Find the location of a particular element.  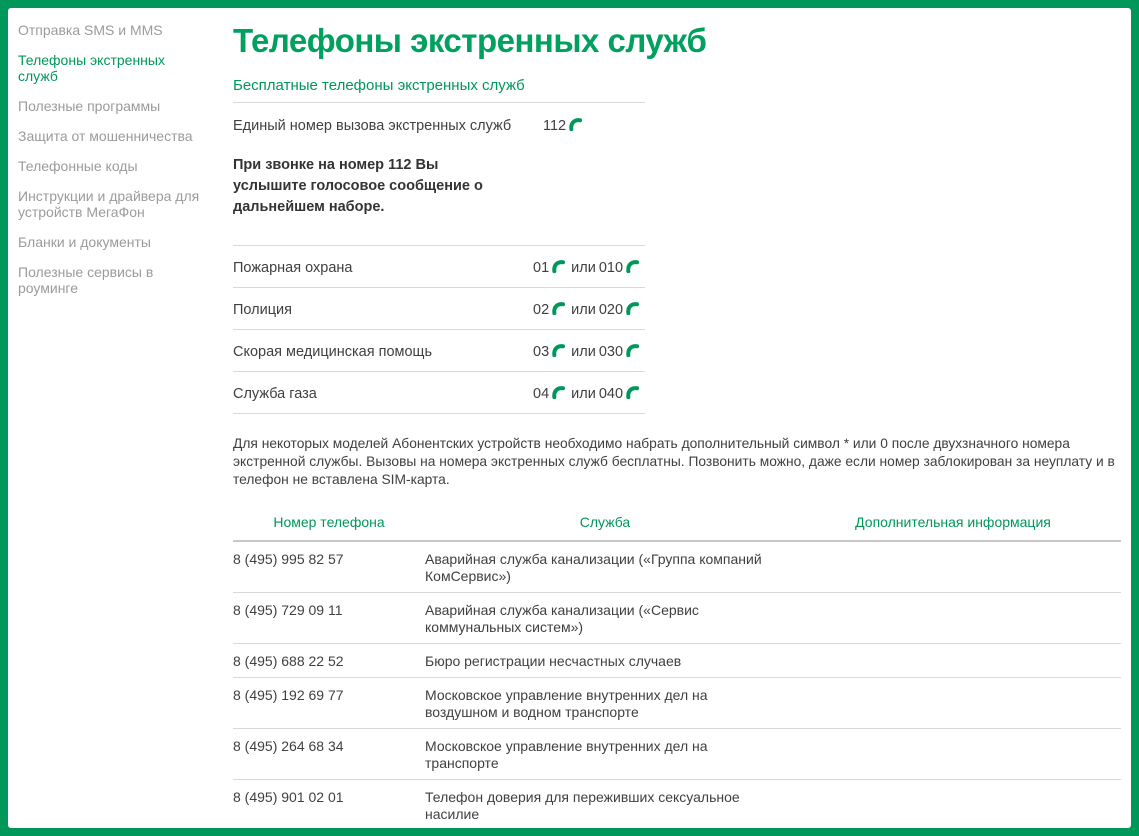

sidebar-item-forms-documents: Бланки и документы is located at coordinates (84, 242).